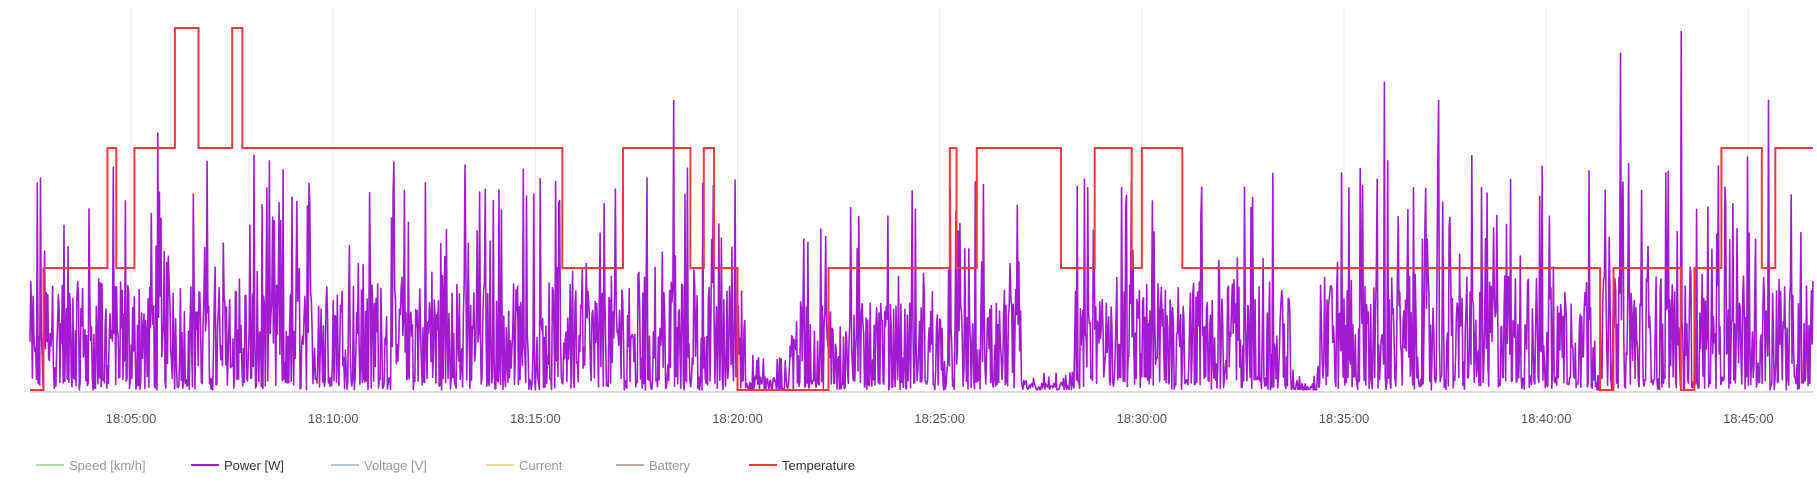 This screenshot has height=491, width=1817. Describe the element at coordinates (395, 465) in the screenshot. I see `legend-label: Voltage [V]` at that location.